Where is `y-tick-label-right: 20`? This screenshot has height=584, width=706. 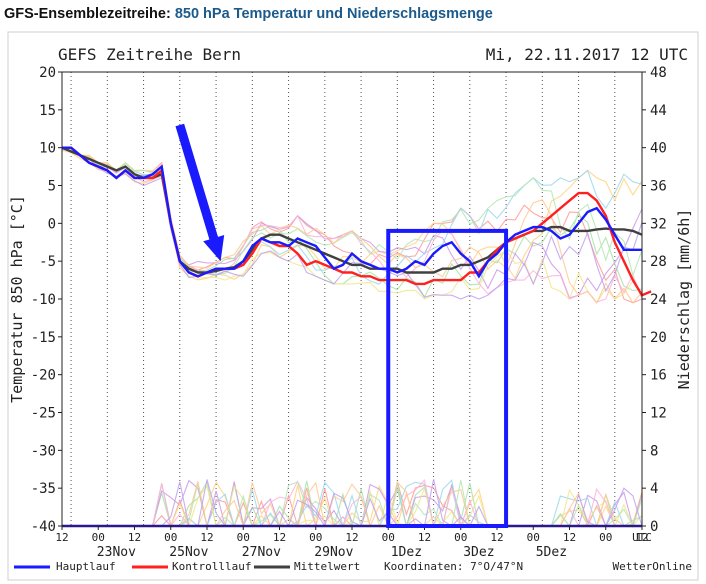 y-tick-label-right: 20 is located at coordinates (658, 338).